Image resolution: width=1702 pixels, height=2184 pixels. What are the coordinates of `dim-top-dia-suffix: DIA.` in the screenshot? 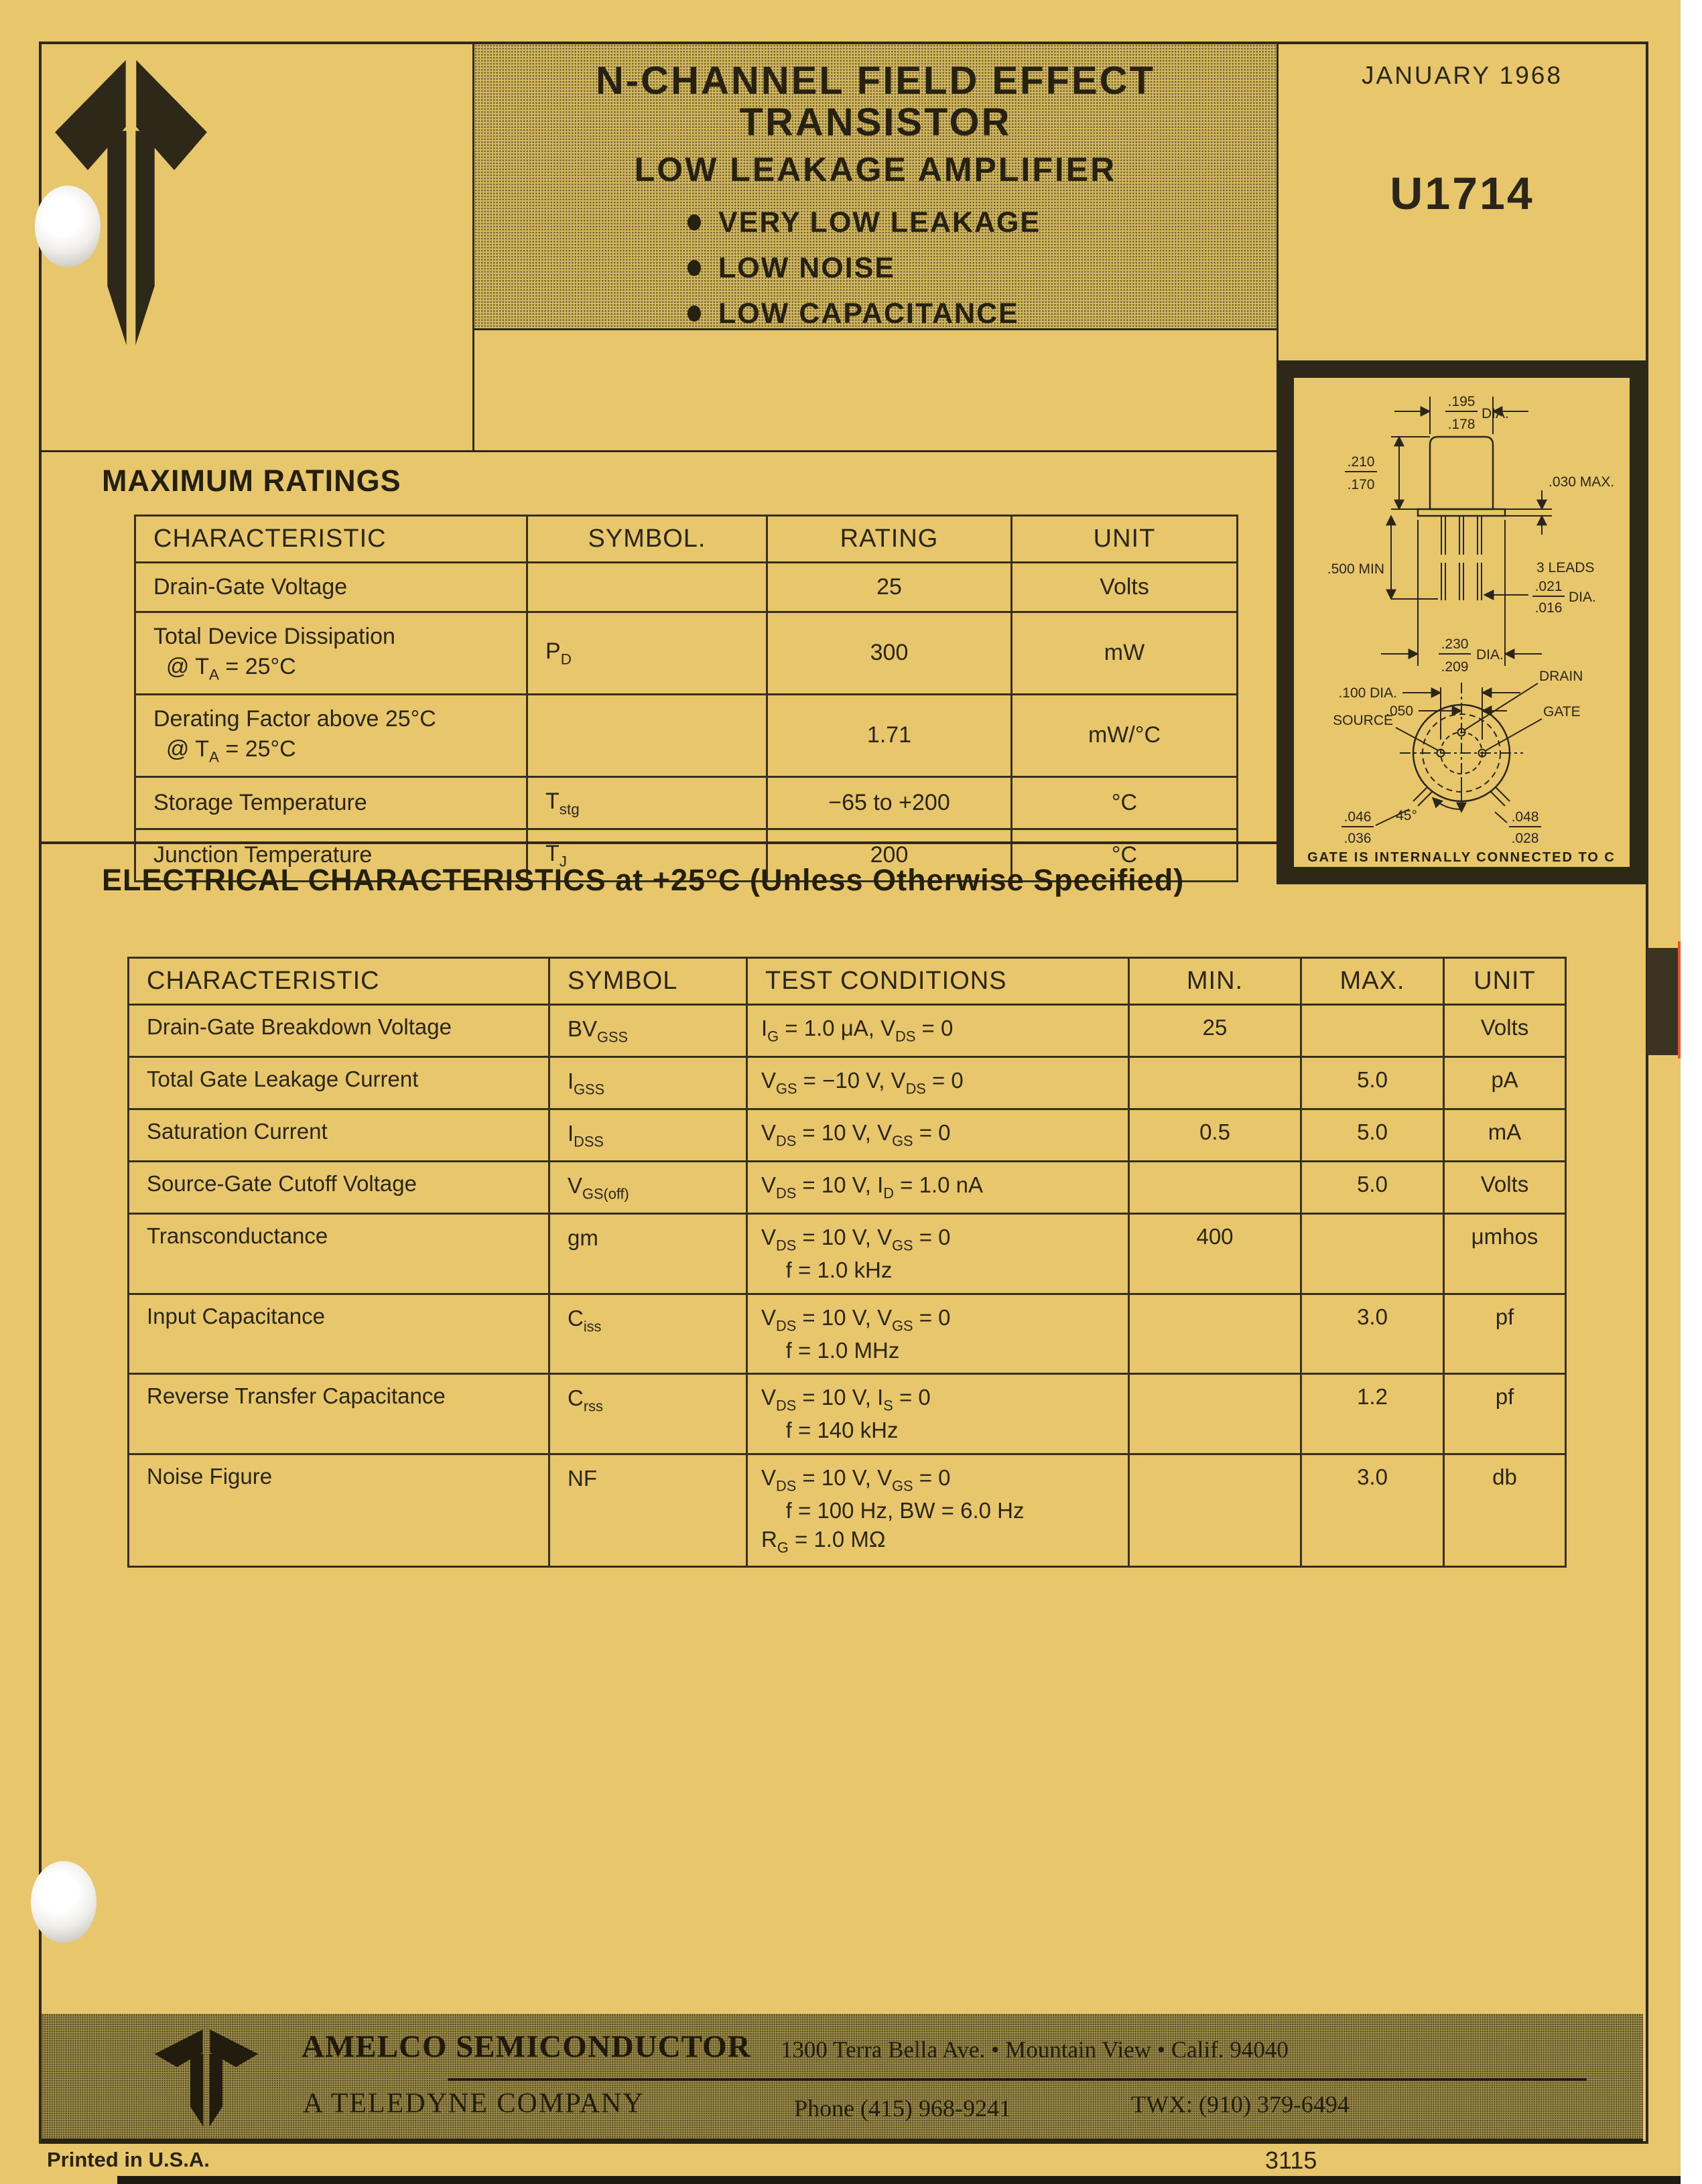 It's located at (1495, 413).